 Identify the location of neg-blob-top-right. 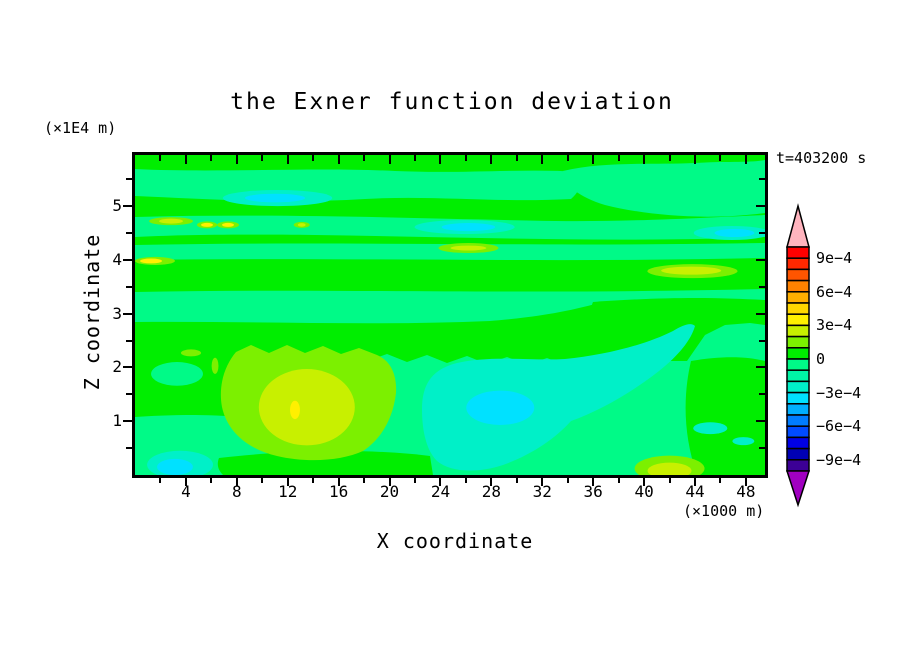
(664, 188).